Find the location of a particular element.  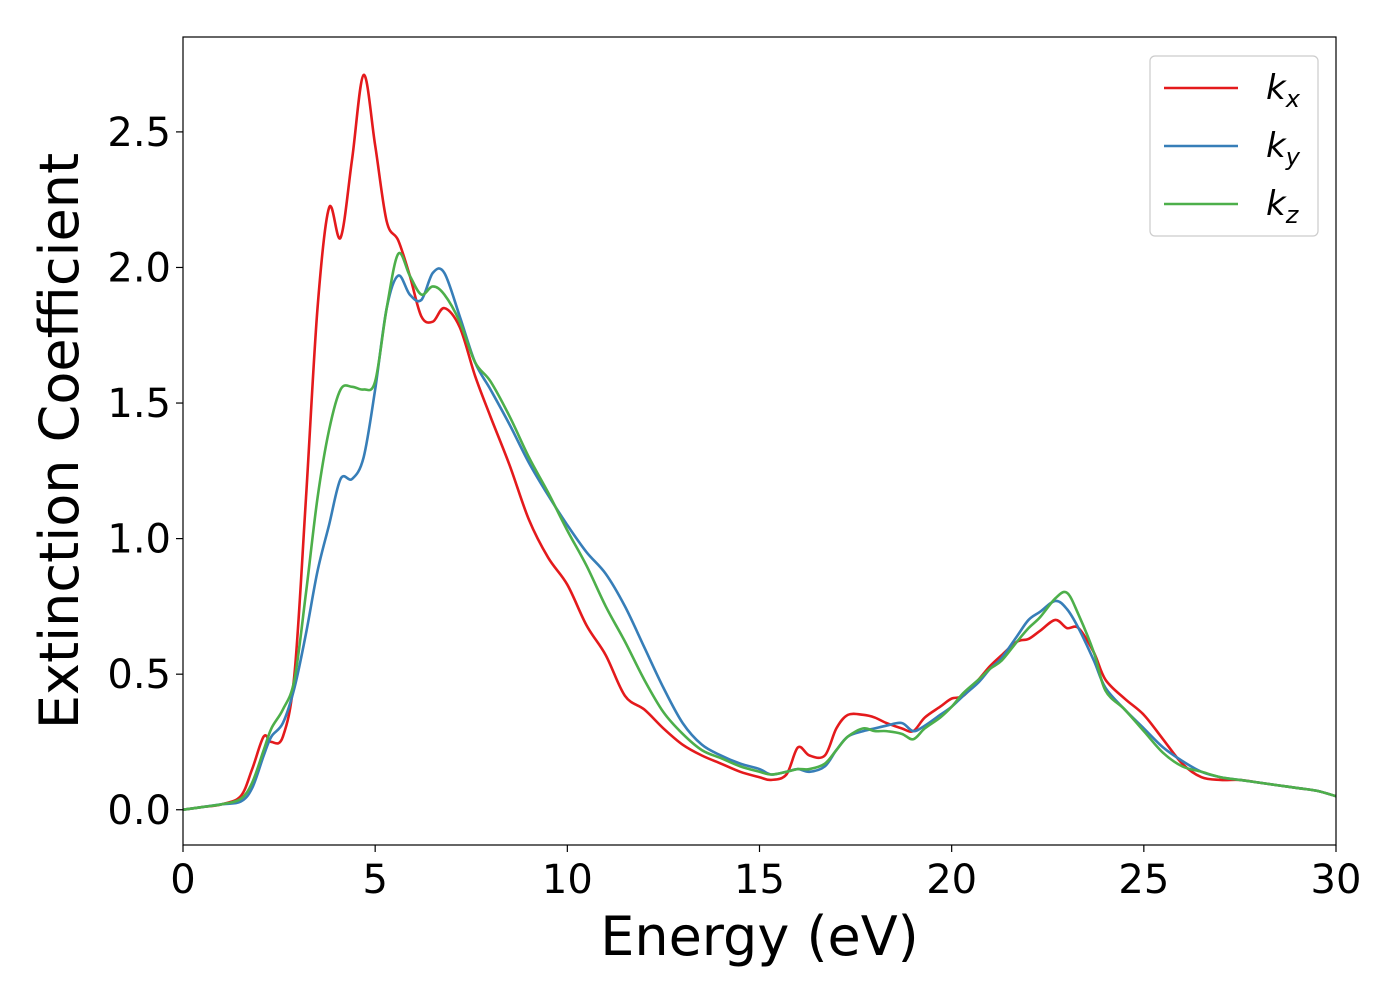

y-axis-title: Extinction Coefficient is located at coordinates (59, 441).